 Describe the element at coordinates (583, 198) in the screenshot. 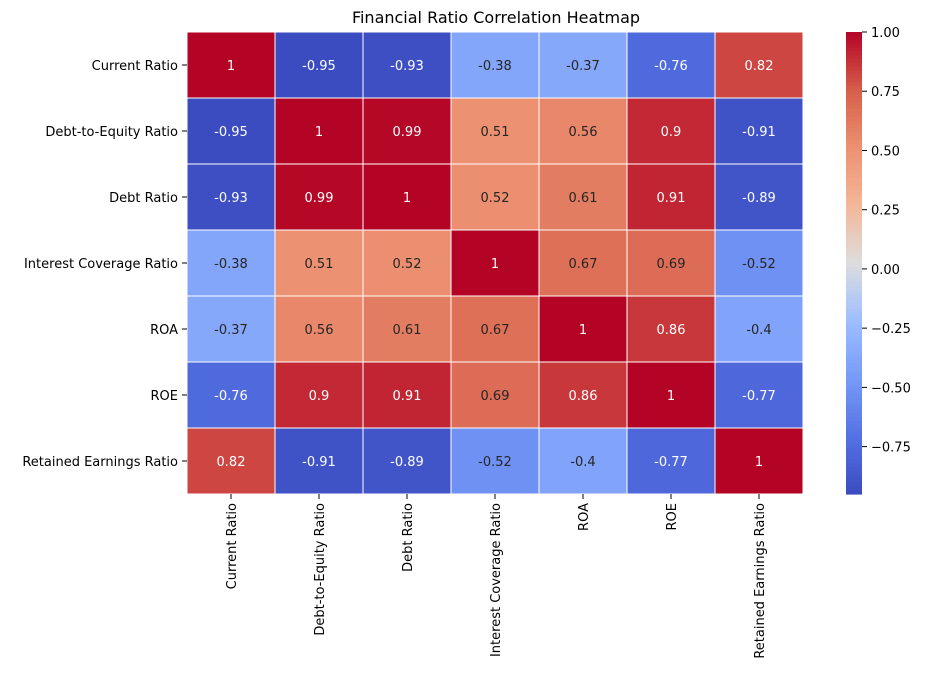

I see `cell-value-label: 0.61` at that location.